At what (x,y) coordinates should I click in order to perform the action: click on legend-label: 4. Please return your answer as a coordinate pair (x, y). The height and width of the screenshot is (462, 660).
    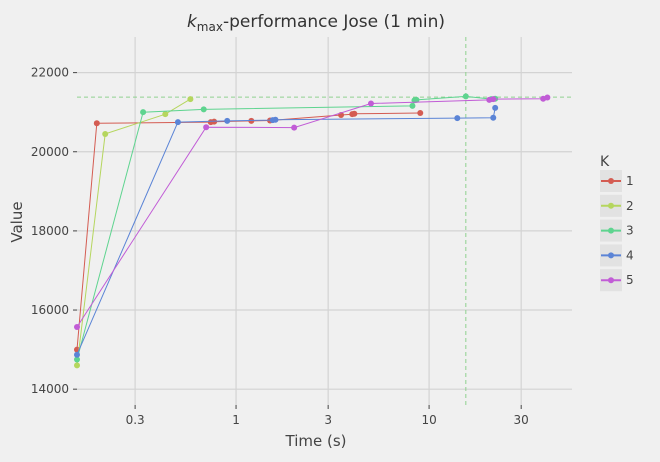
    Looking at the image, I should click on (630, 255).